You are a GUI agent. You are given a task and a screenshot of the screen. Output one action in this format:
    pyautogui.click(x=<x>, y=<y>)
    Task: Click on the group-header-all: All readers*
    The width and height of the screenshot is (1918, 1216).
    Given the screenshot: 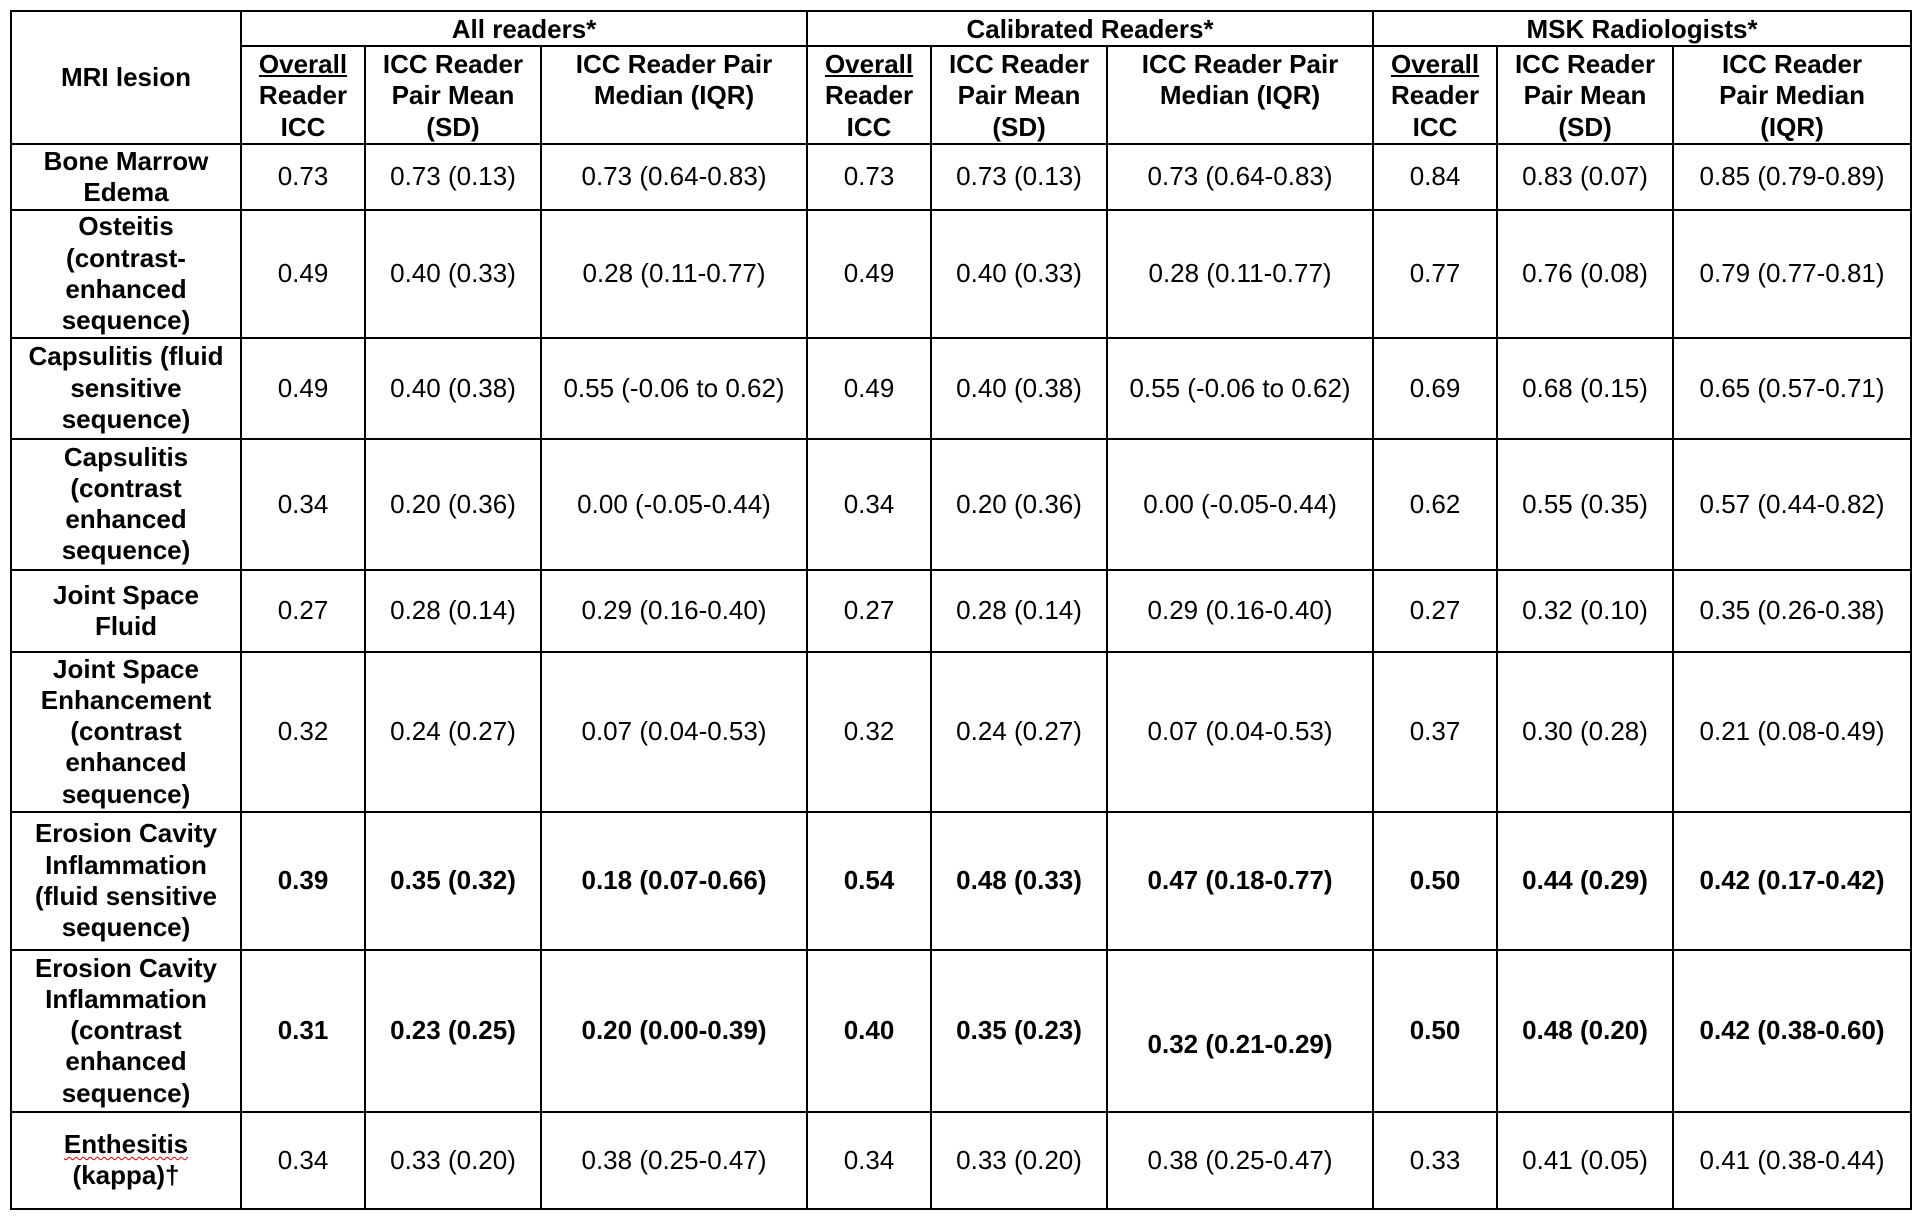 What is the action you would take?
    pyautogui.click(x=524, y=28)
    